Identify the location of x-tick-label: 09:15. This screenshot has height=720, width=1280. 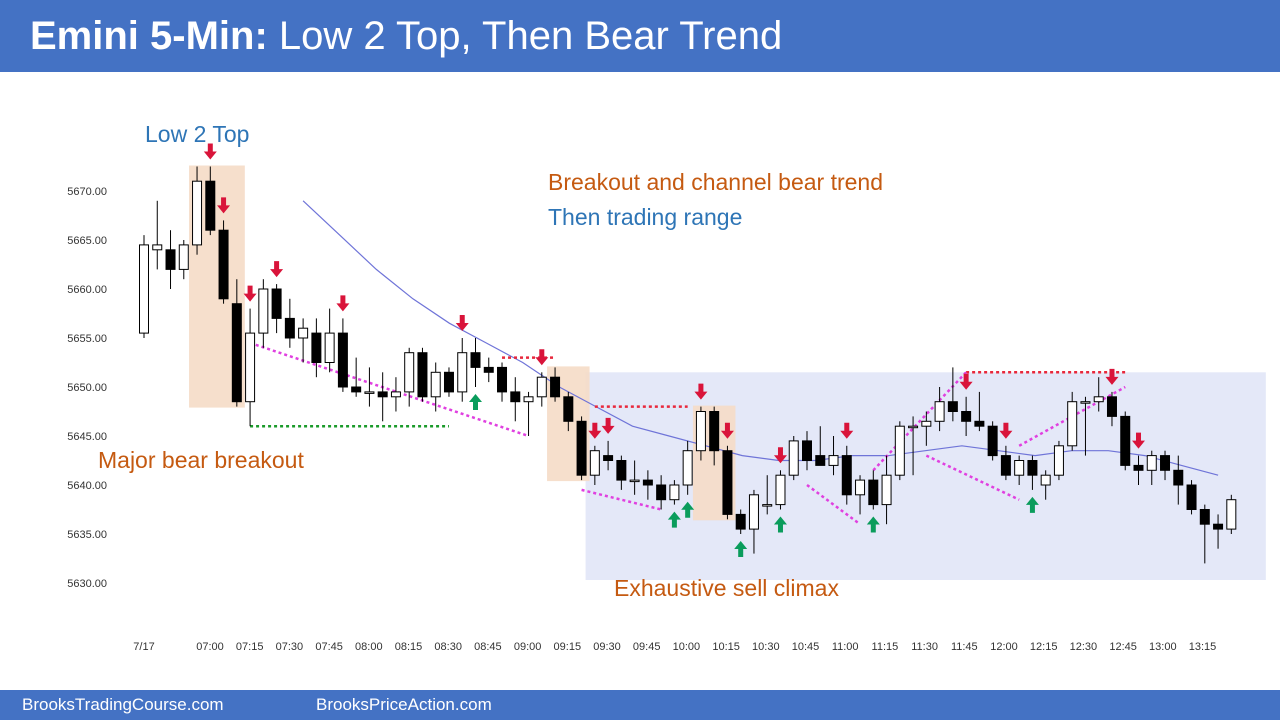
(568, 647).